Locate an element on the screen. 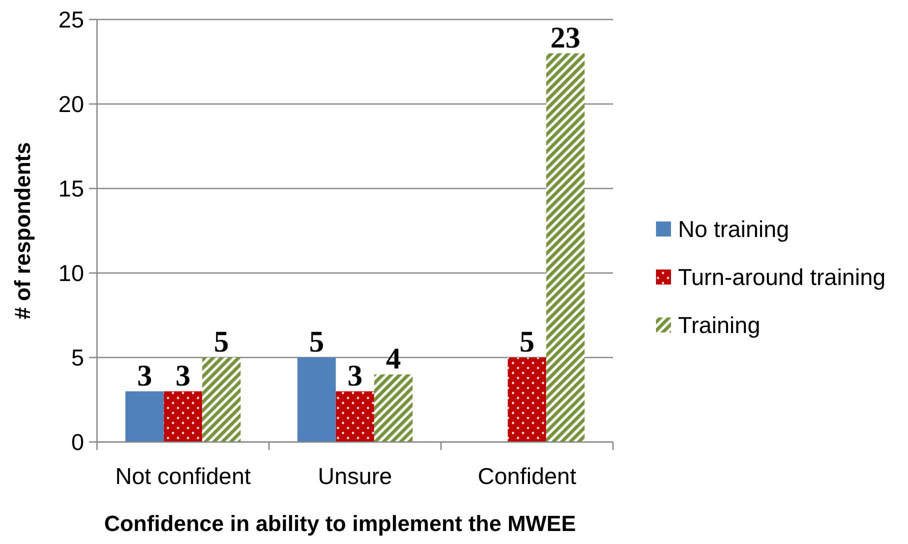  data-label: 23 is located at coordinates (565, 37).